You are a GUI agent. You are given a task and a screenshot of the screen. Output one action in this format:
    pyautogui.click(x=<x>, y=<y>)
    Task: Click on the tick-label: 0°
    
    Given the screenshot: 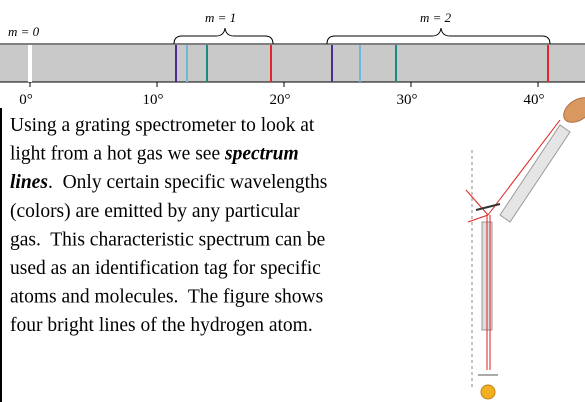 What is the action you would take?
    pyautogui.click(x=26, y=100)
    